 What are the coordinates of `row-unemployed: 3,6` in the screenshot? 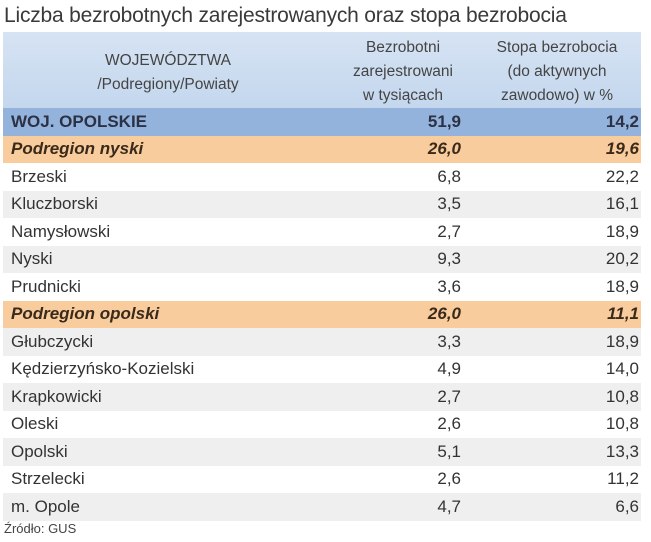 It's located at (449, 286).